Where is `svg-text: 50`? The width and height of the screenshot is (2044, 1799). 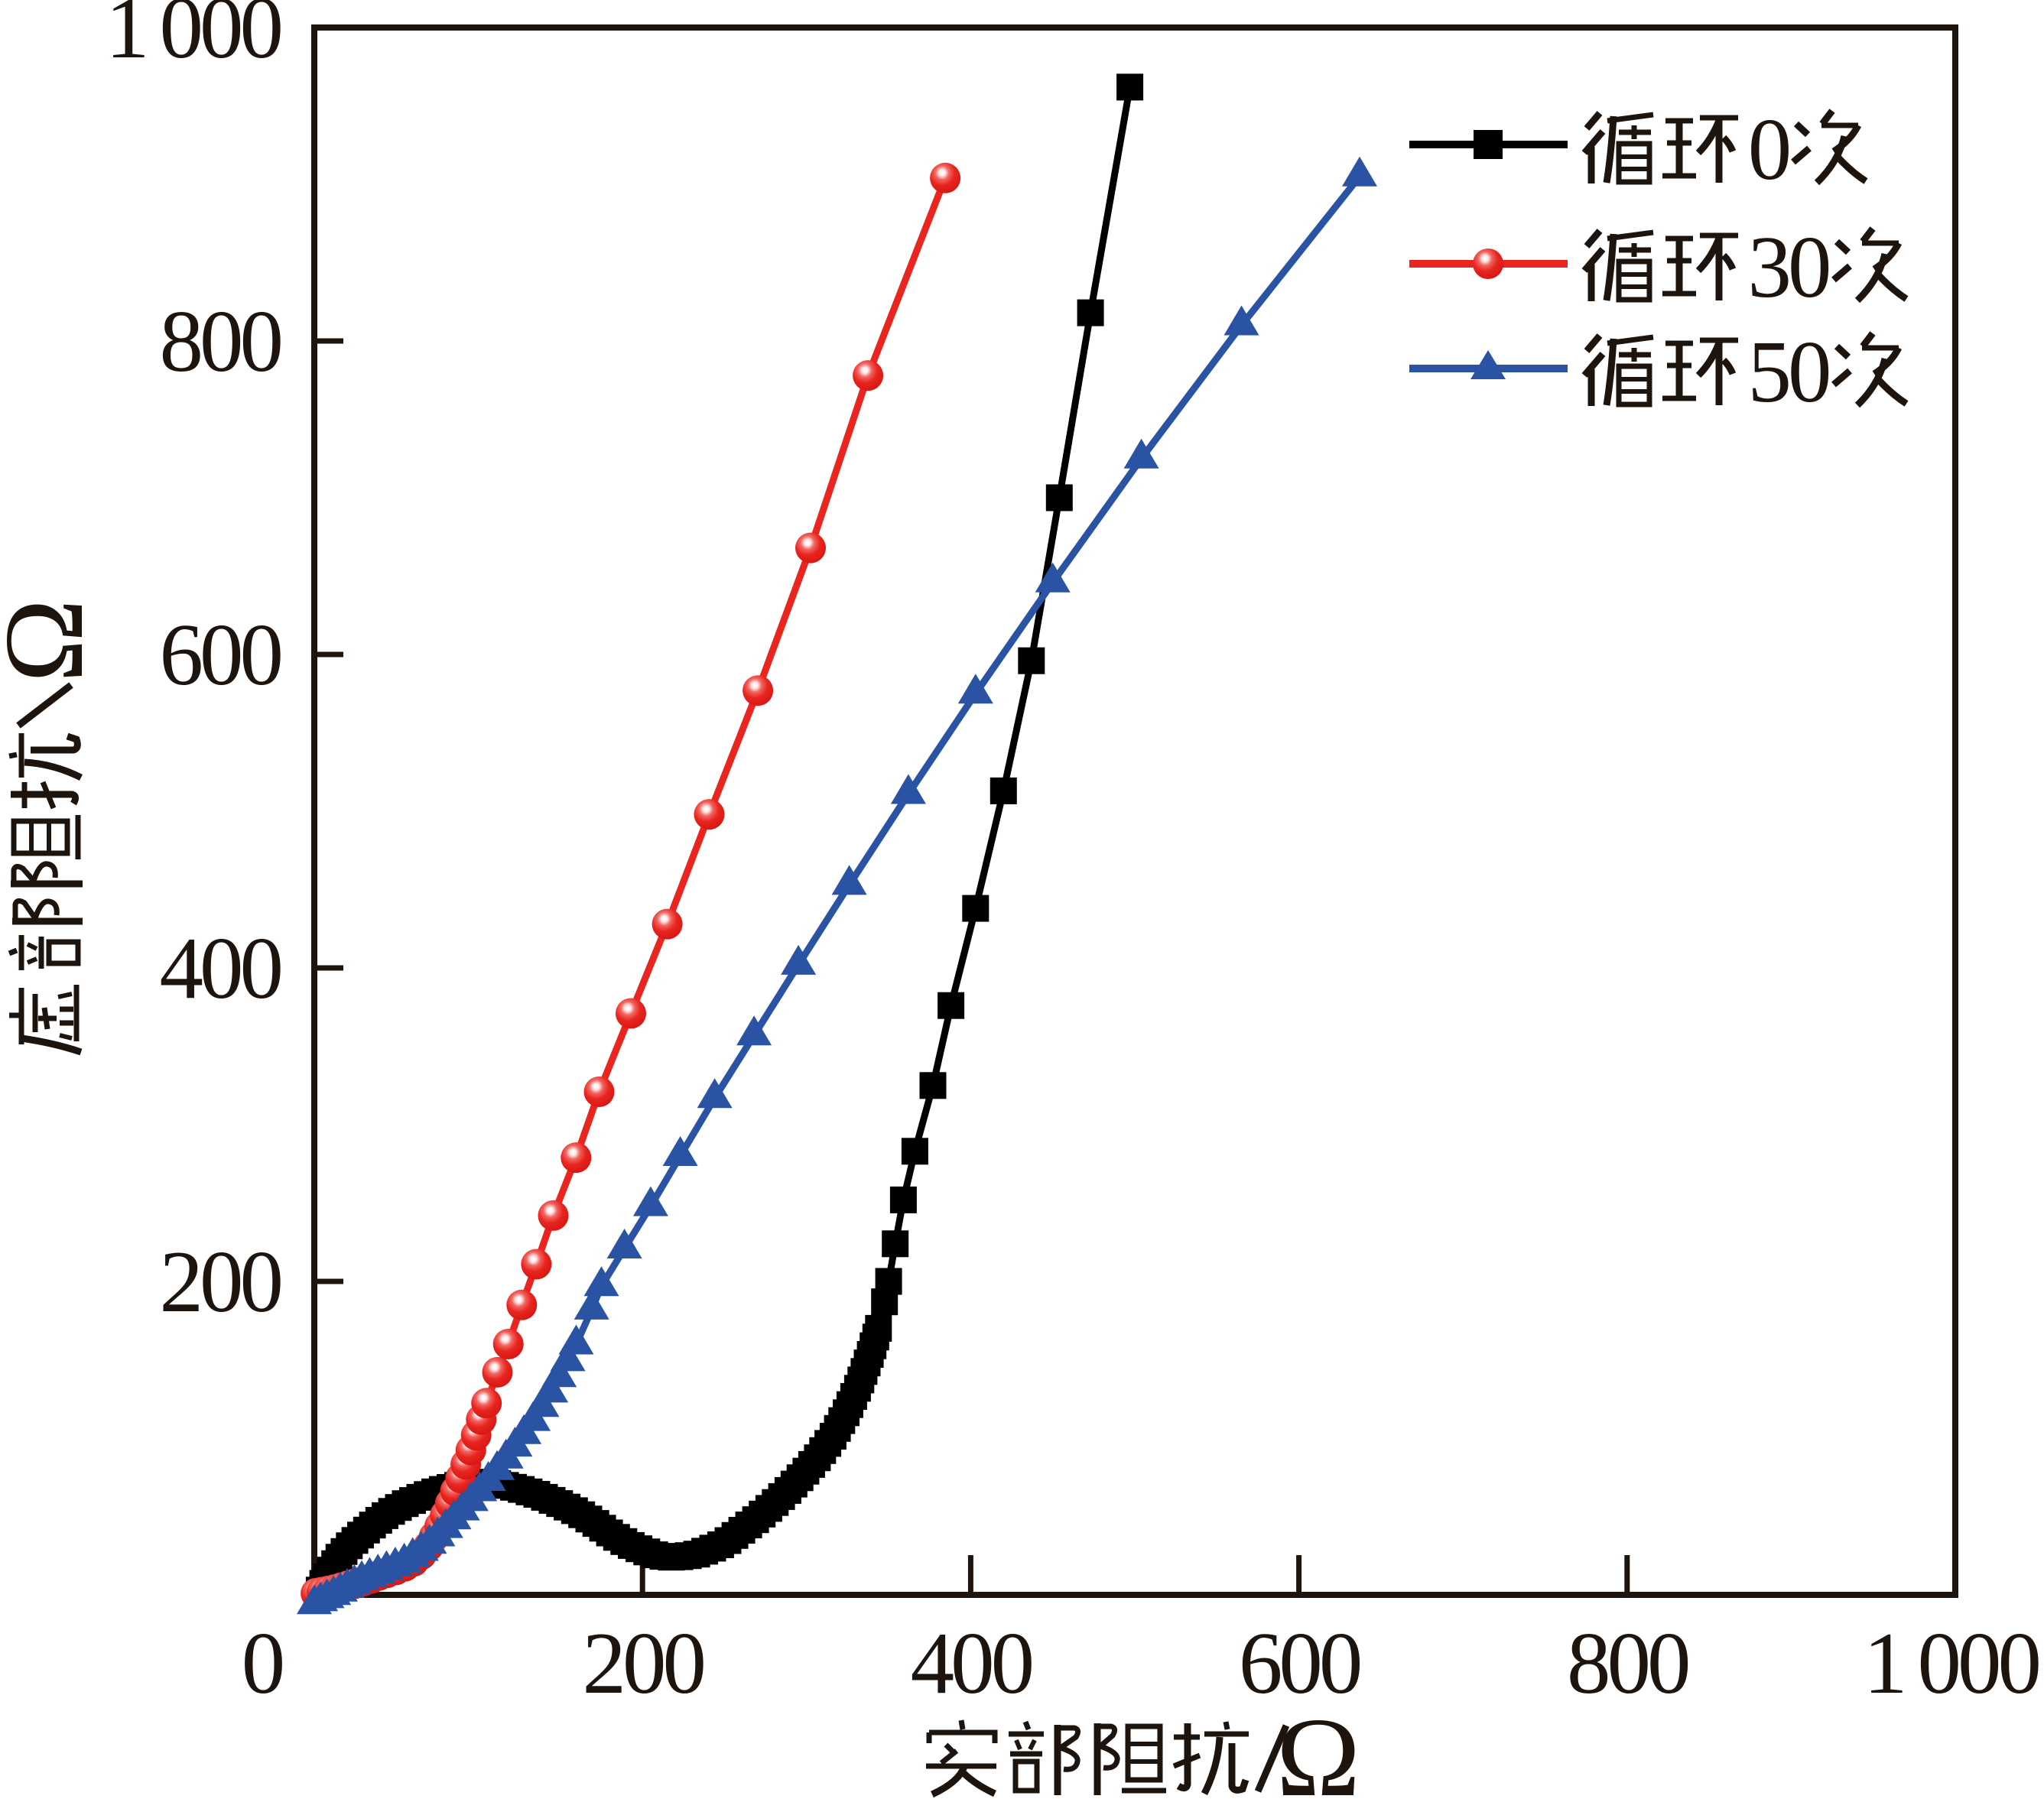
svg-text: 50 is located at coordinates (1789, 372).